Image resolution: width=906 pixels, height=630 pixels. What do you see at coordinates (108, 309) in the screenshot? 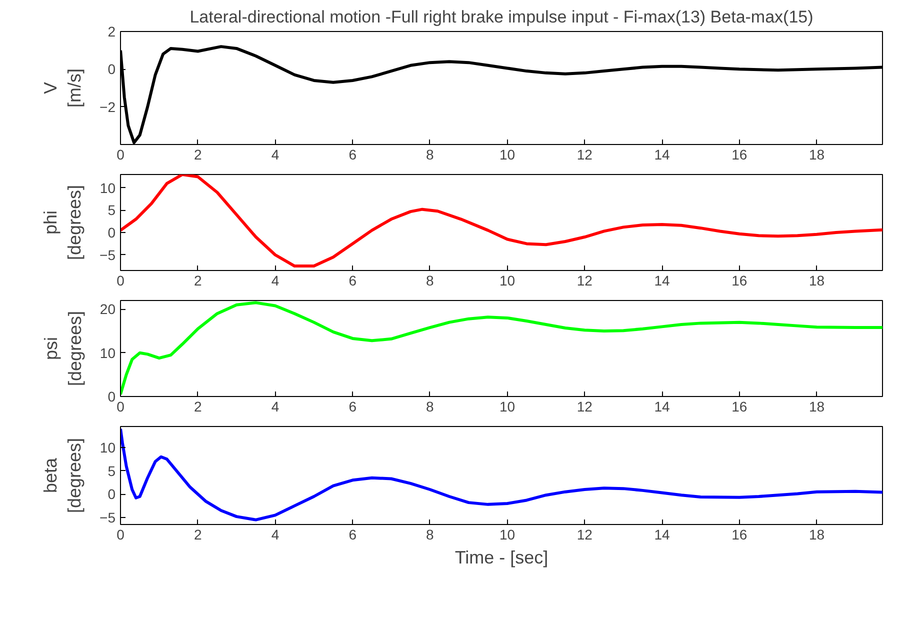
I see `y-tick-label: 20` at bounding box center [108, 309].